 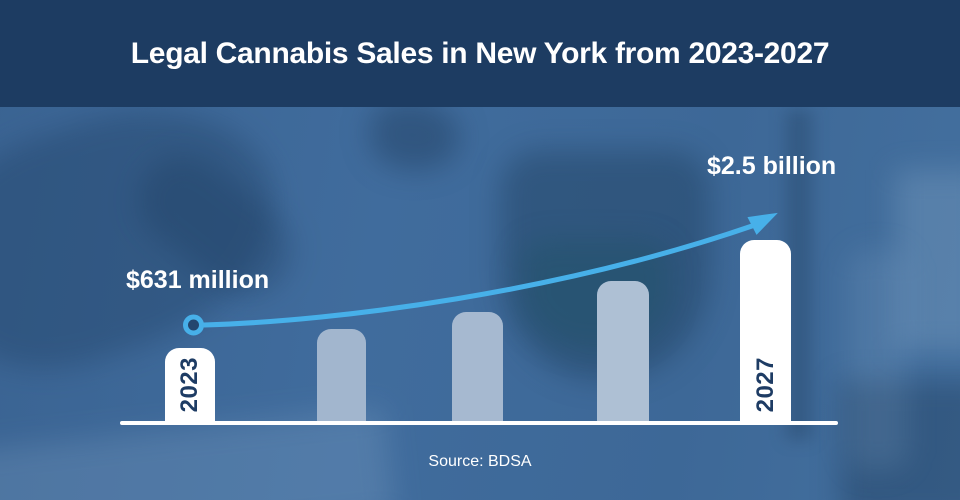 What do you see at coordinates (623, 351) in the screenshot?
I see `bar-2026` at bounding box center [623, 351].